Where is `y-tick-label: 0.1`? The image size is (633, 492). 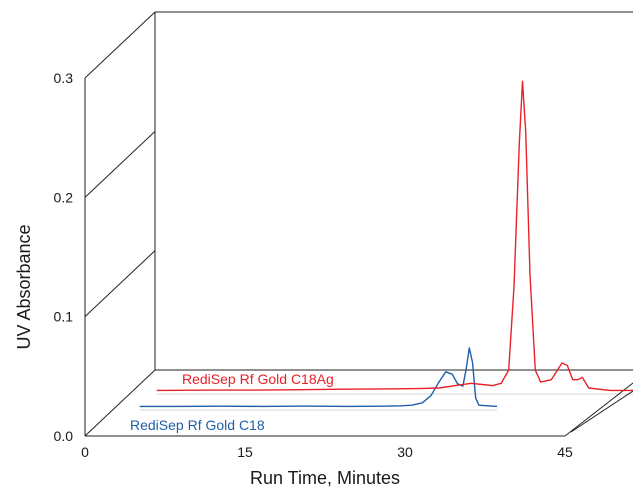
y-tick-label: 0.1 is located at coordinates (64, 317).